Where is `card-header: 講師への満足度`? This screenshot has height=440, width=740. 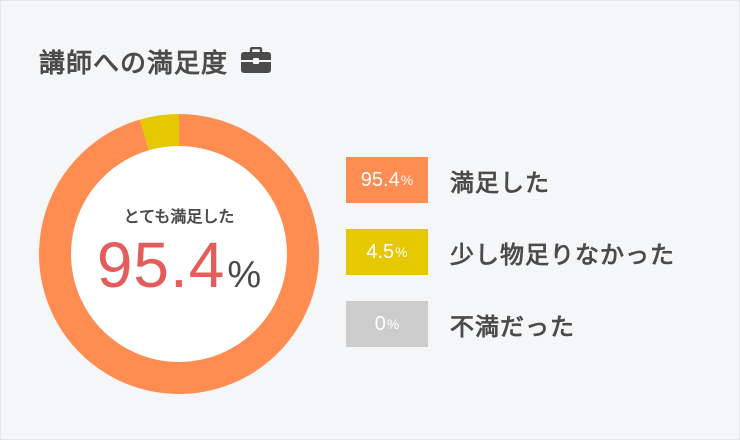 card-header: 講師への満足度 is located at coordinates (155, 61).